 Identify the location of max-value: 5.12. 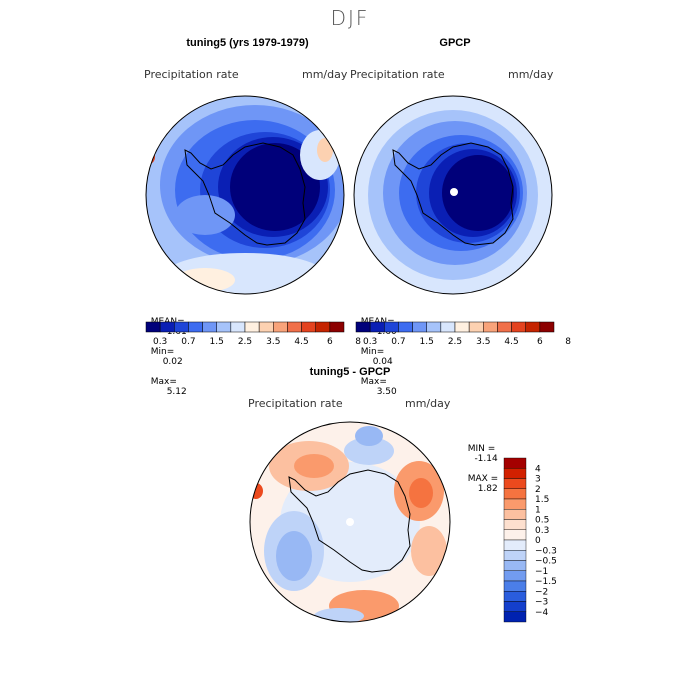
(176, 392).